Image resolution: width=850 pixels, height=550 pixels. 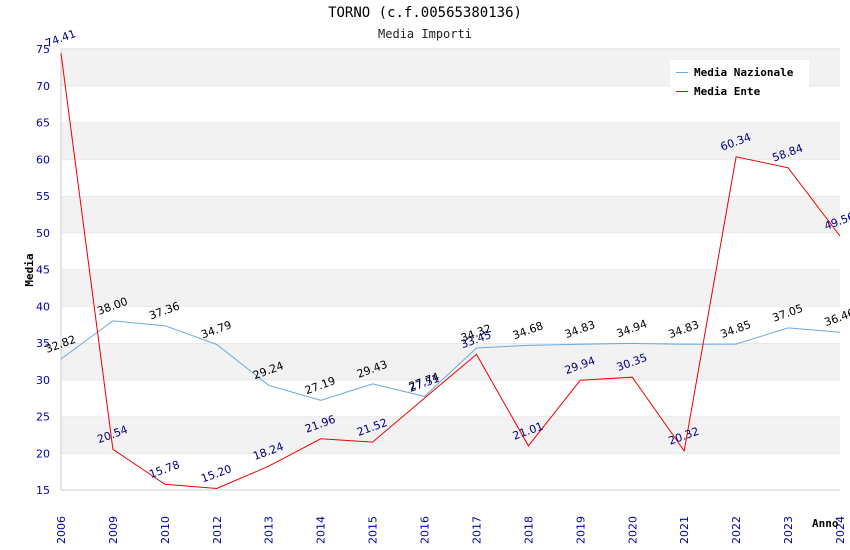 I want to click on y-tick-label: 20, so click(x=43, y=453).